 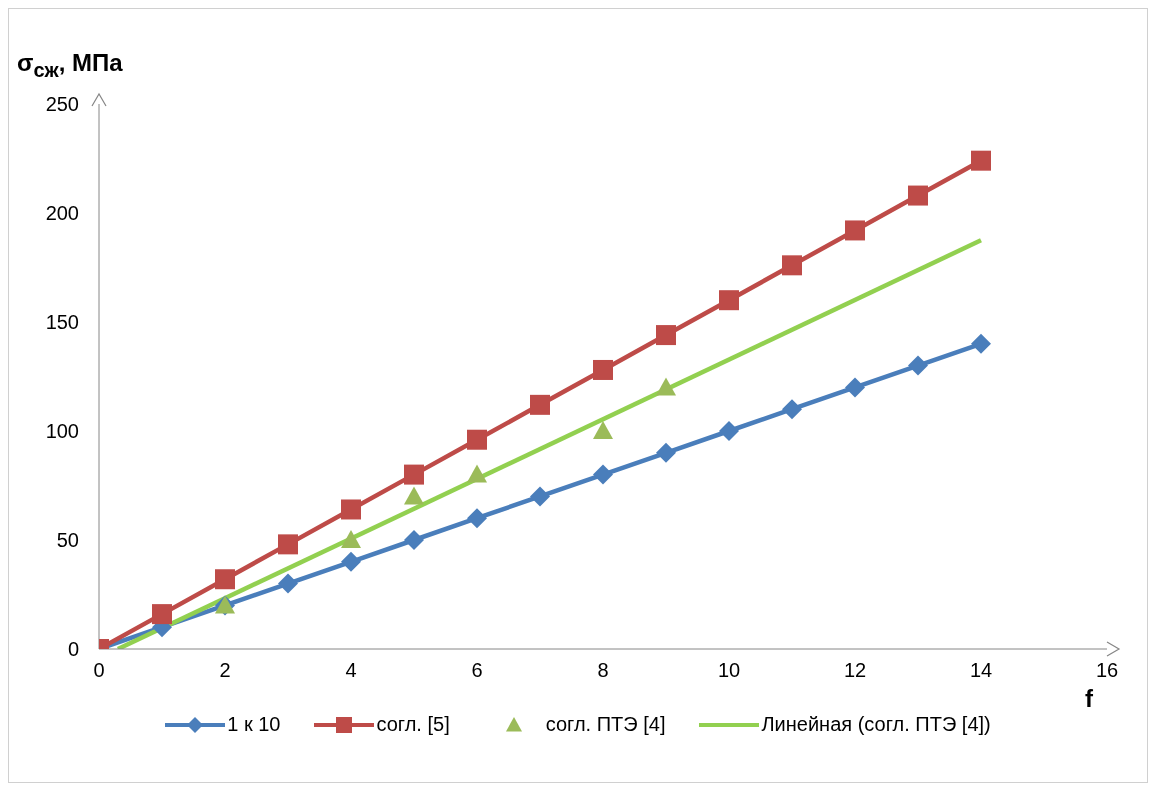 I want to click on x-tick-label: 16, so click(x=1107, y=670).